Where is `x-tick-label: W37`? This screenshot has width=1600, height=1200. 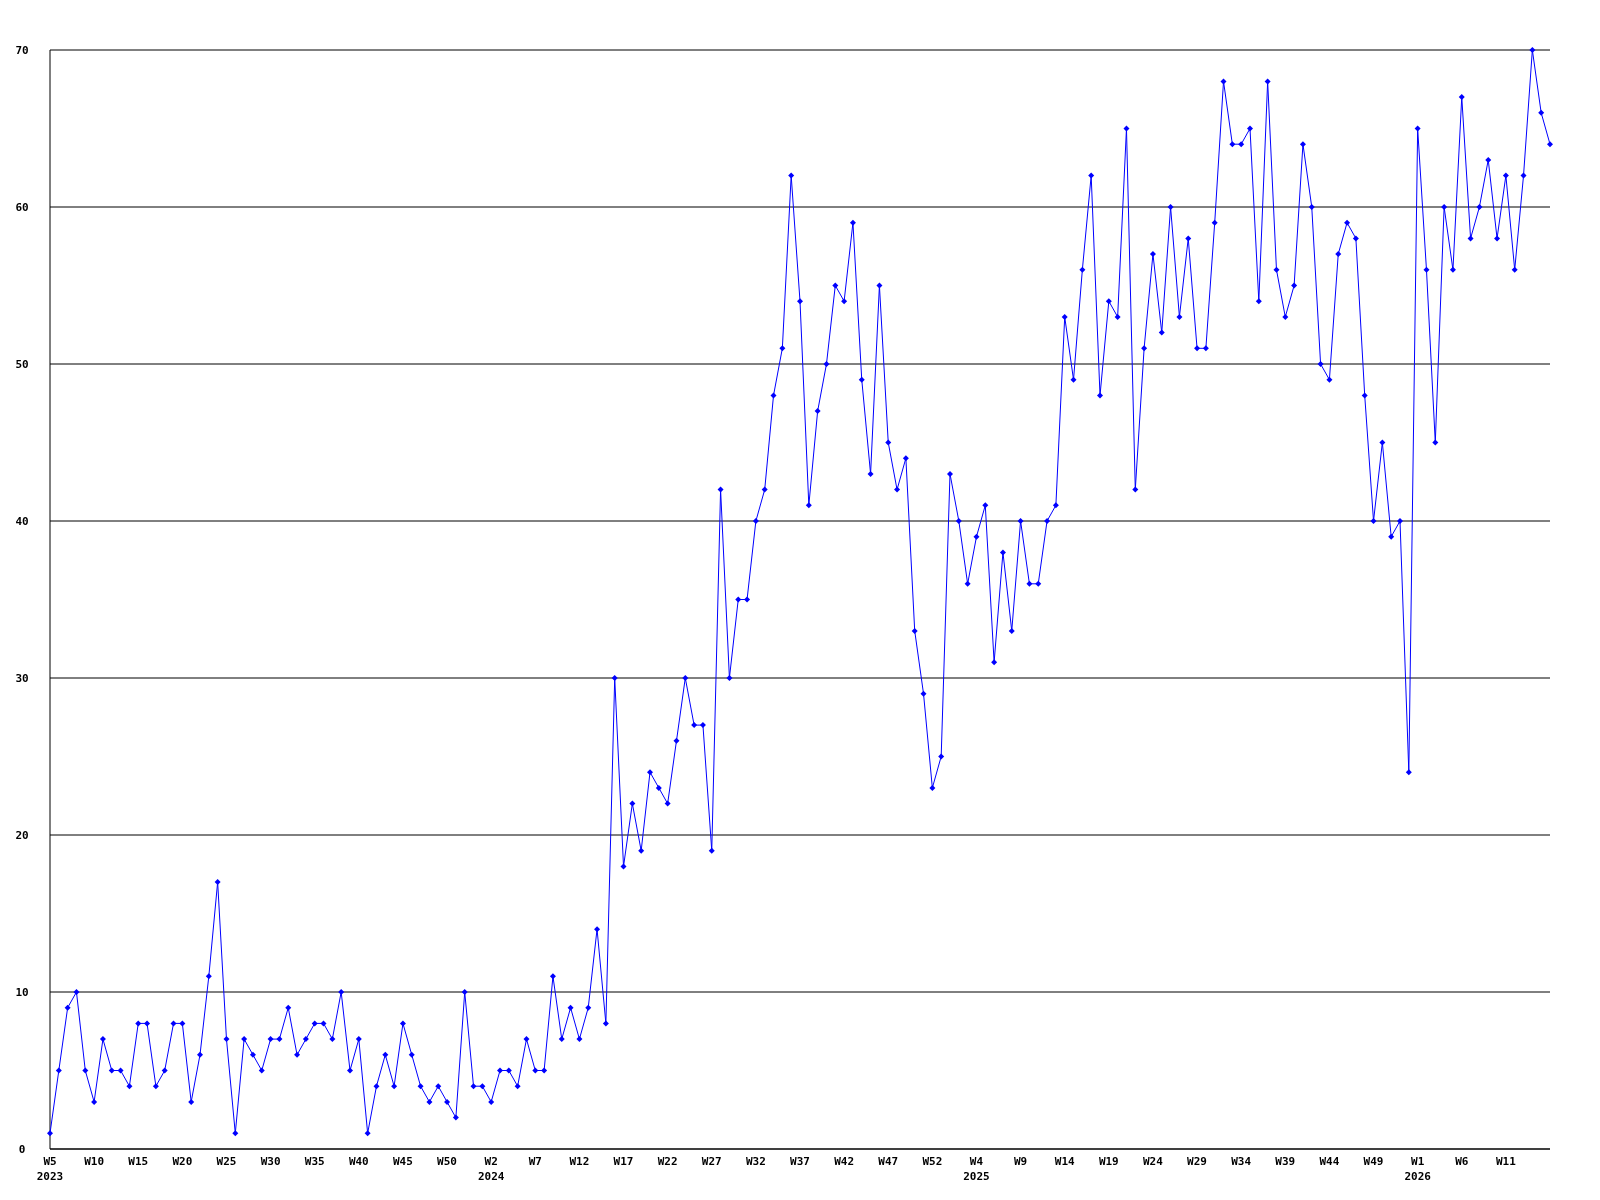
x-tick-label: W37 is located at coordinates (800, 1161).